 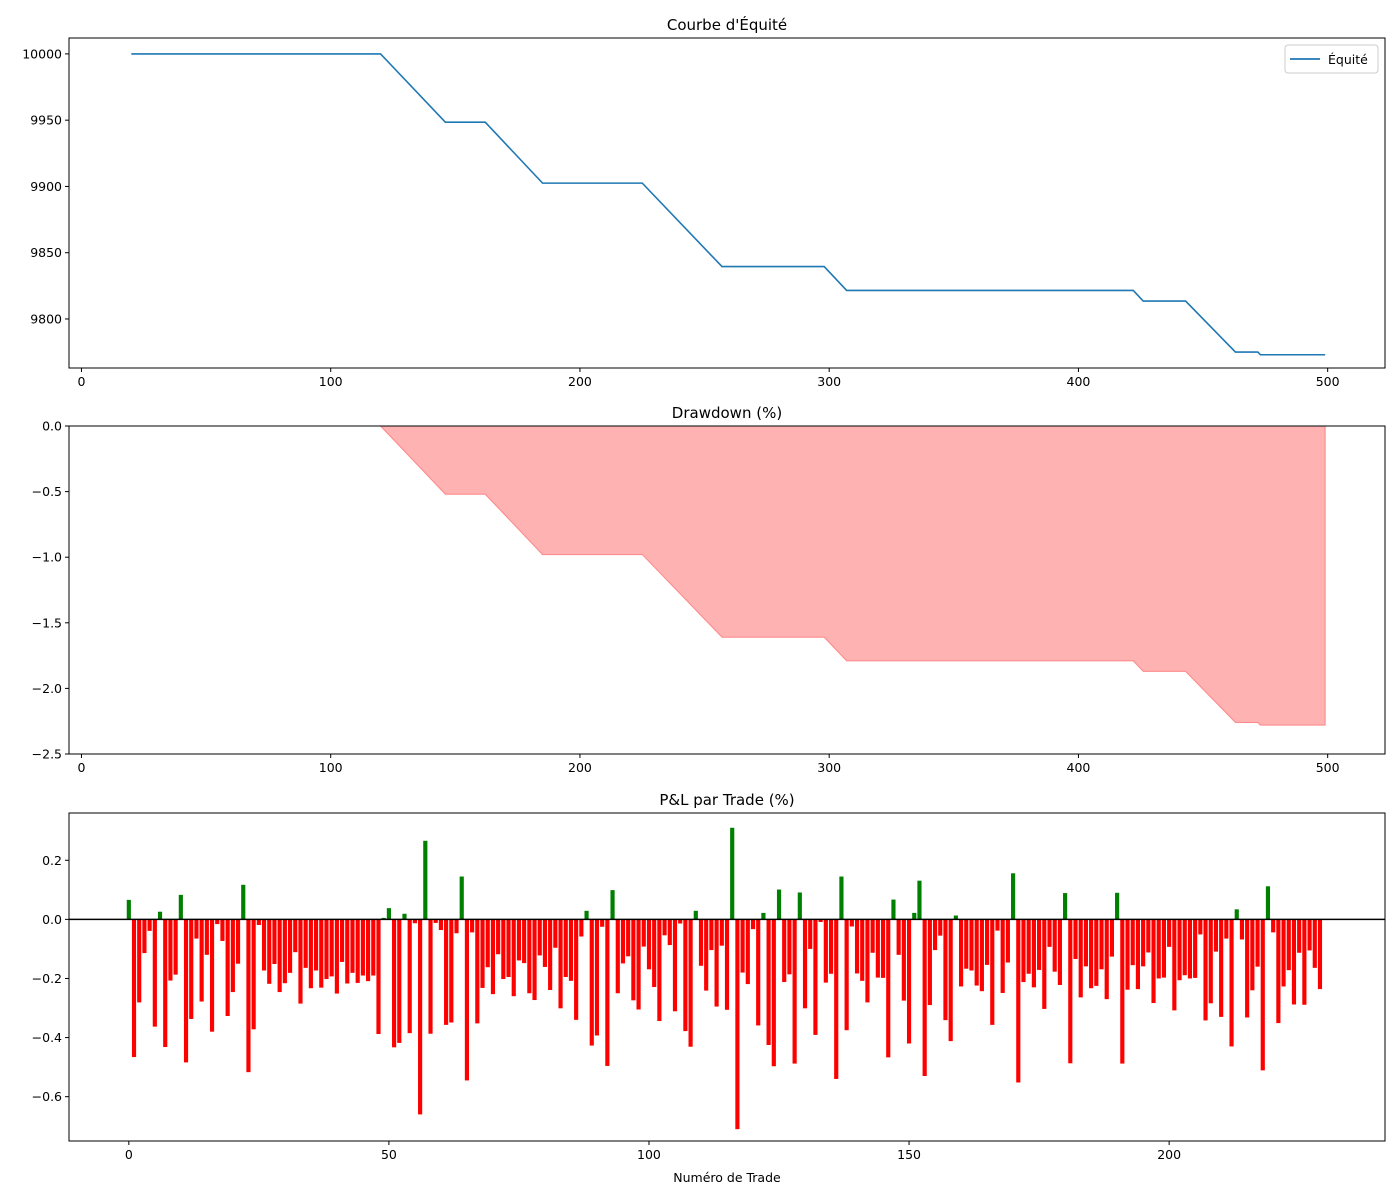 What do you see at coordinates (52, 860) in the screenshot?
I see `y-tick-label: 0.2` at bounding box center [52, 860].